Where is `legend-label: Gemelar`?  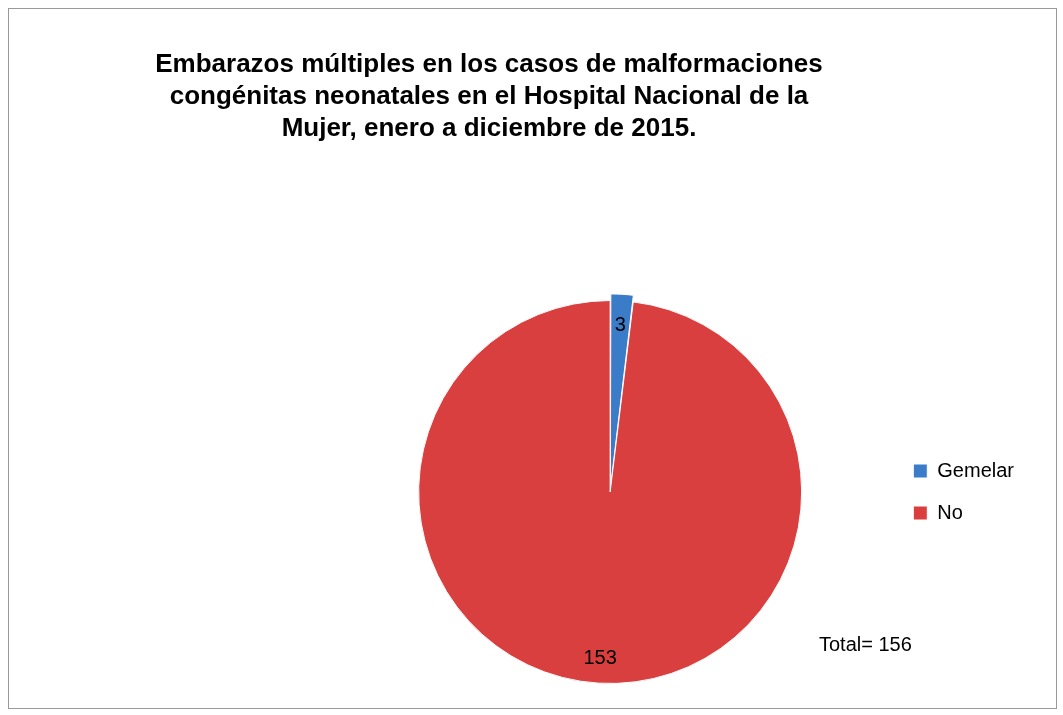 legend-label: Gemelar is located at coordinates (976, 469).